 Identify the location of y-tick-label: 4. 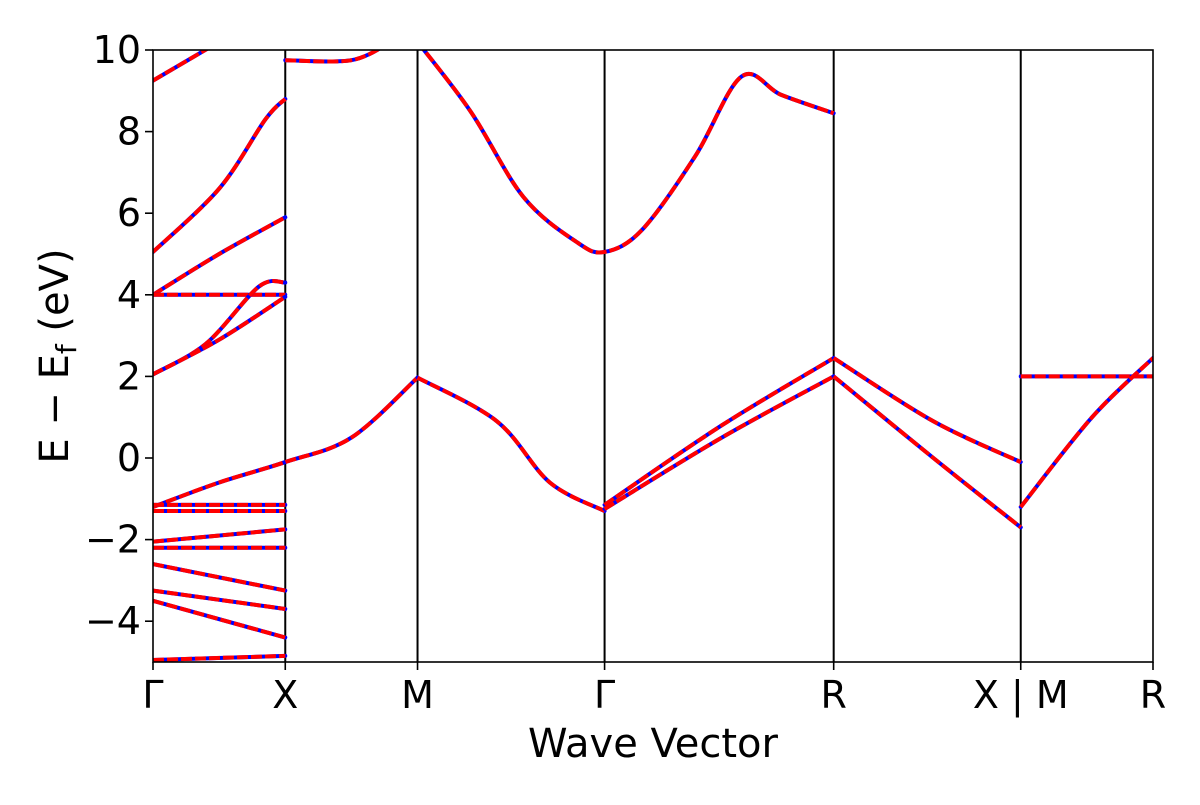
(129, 295).